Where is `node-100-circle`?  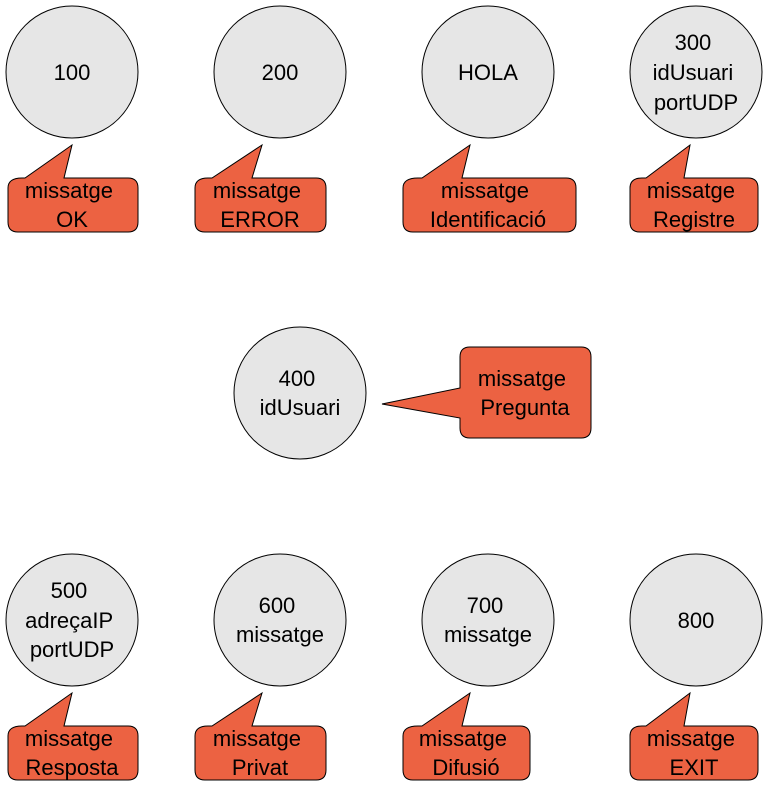 node-100-circle is located at coordinates (72, 72).